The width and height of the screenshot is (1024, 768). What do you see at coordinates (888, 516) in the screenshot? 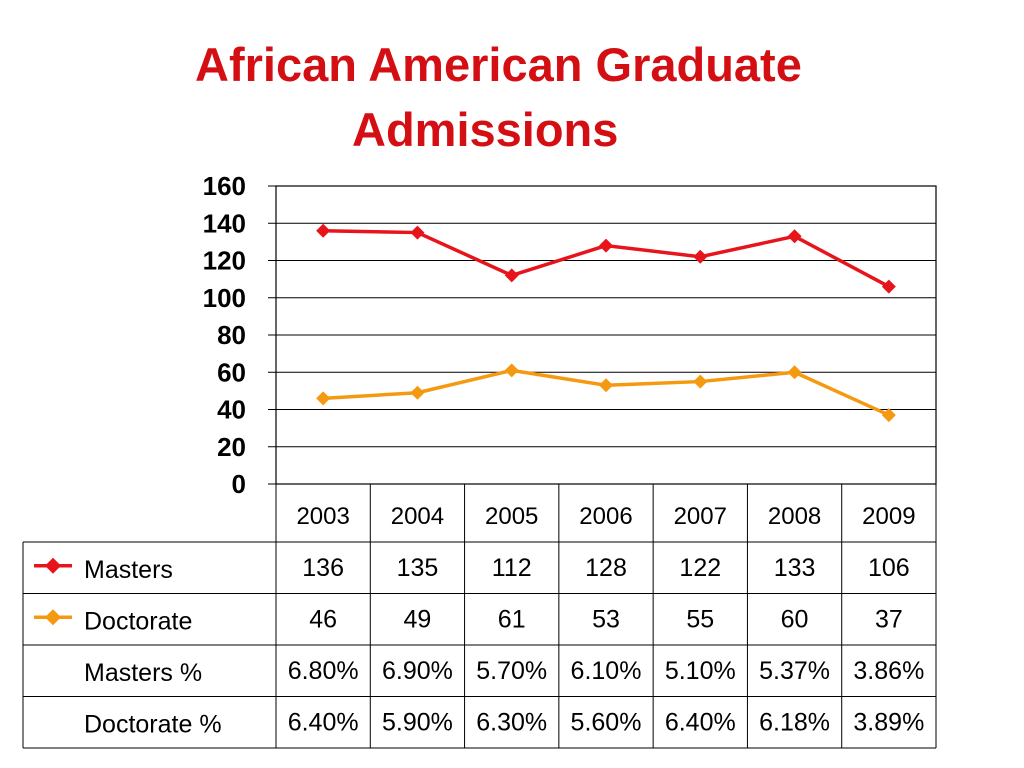
I see `x-category-label: 2009` at bounding box center [888, 516].